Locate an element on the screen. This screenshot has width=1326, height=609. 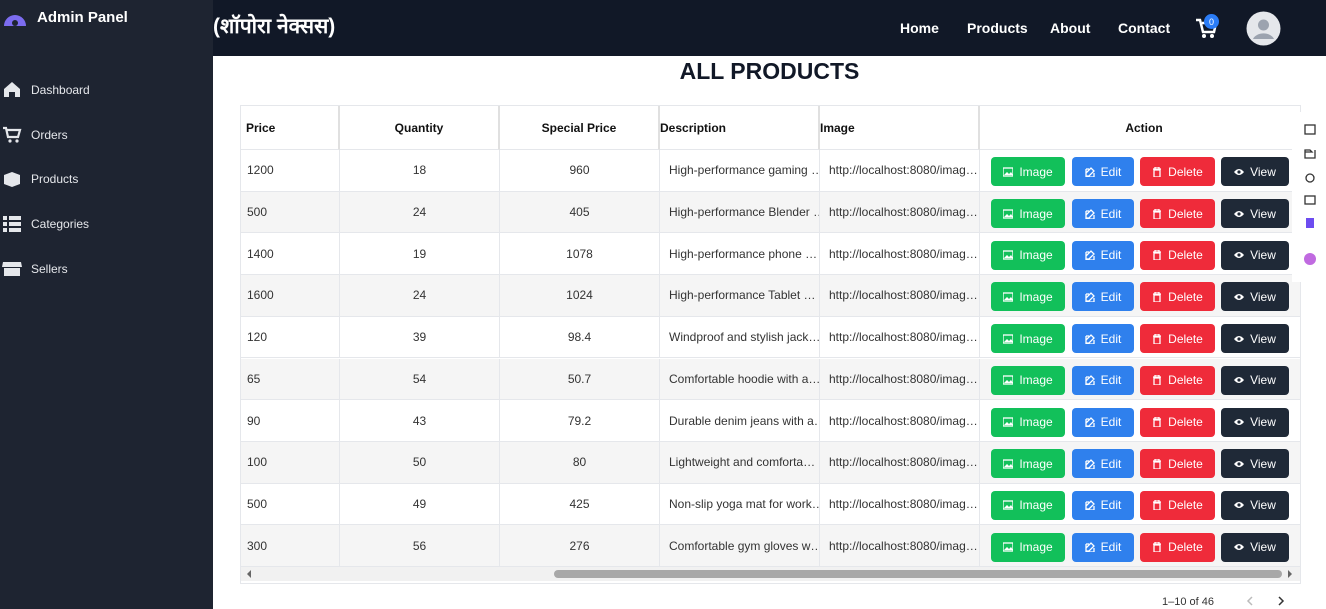
nav-link: Home is located at coordinates (919, 28).